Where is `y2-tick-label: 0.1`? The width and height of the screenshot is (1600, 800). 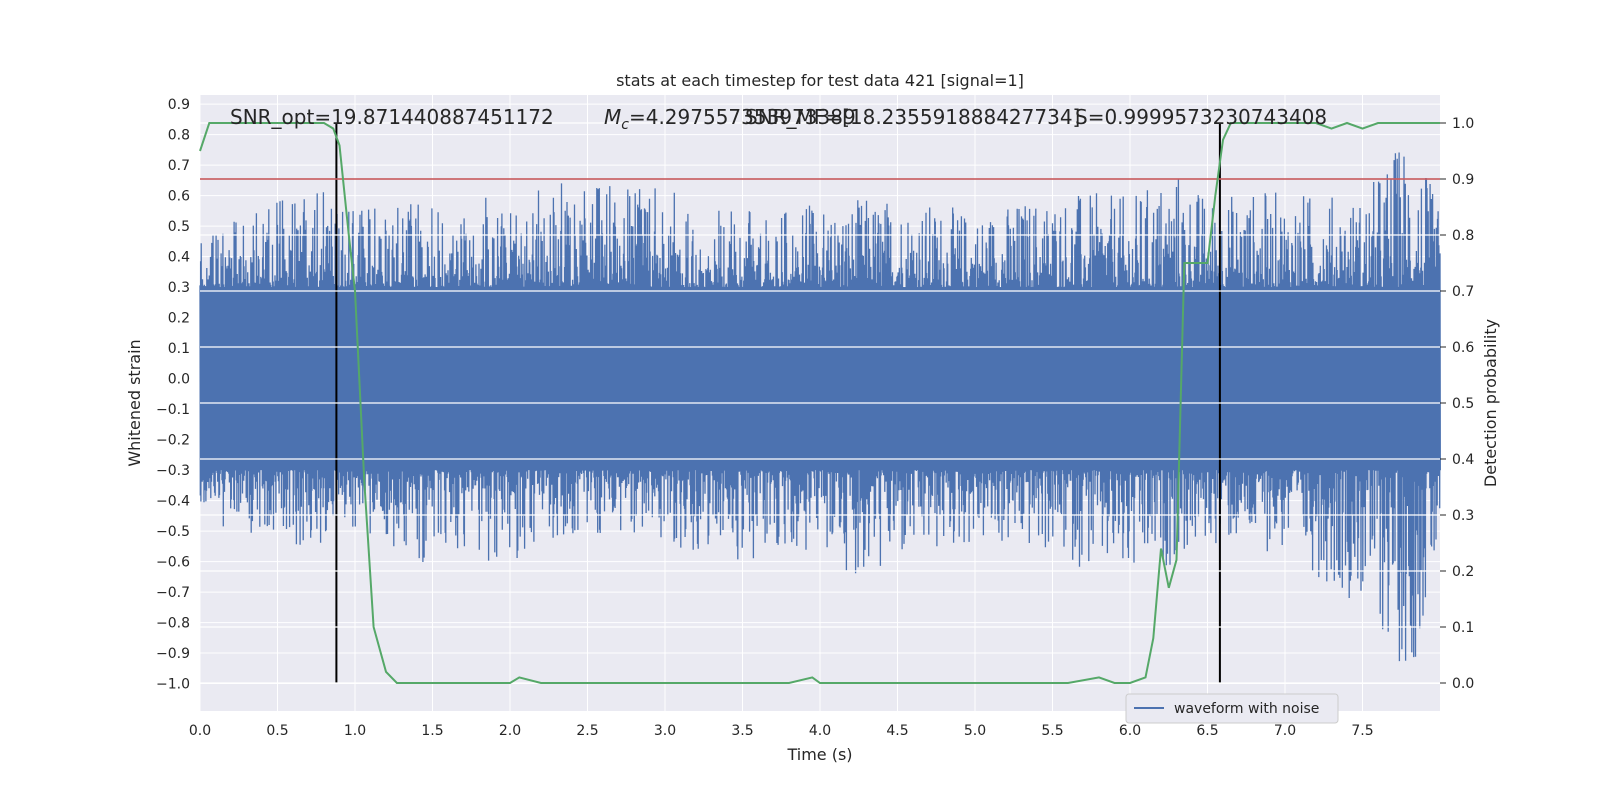 y2-tick-label: 0.1 is located at coordinates (1463, 628).